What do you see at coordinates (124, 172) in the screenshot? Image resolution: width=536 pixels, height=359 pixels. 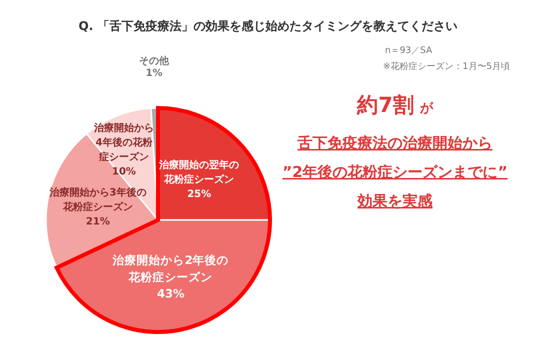 I see `data-label: 10%` at bounding box center [124, 172].